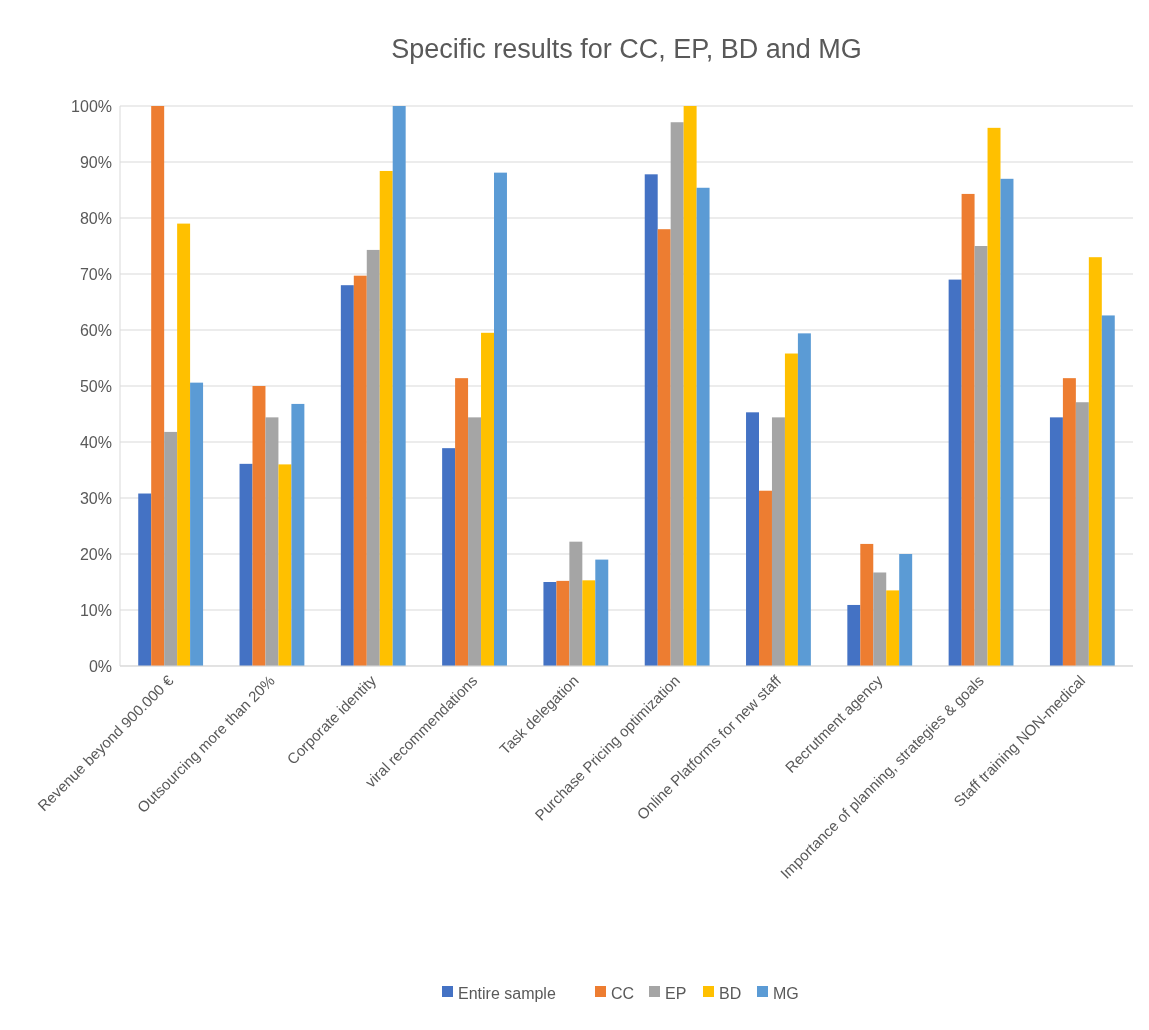  Describe the element at coordinates (95, 386) in the screenshot. I see `y-tick-label: 50%` at that location.